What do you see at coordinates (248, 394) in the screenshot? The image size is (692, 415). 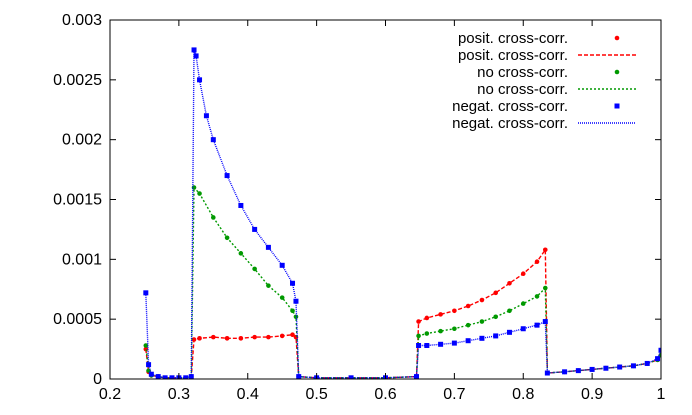 I see `x-tick-label: 0.4` at bounding box center [248, 394].